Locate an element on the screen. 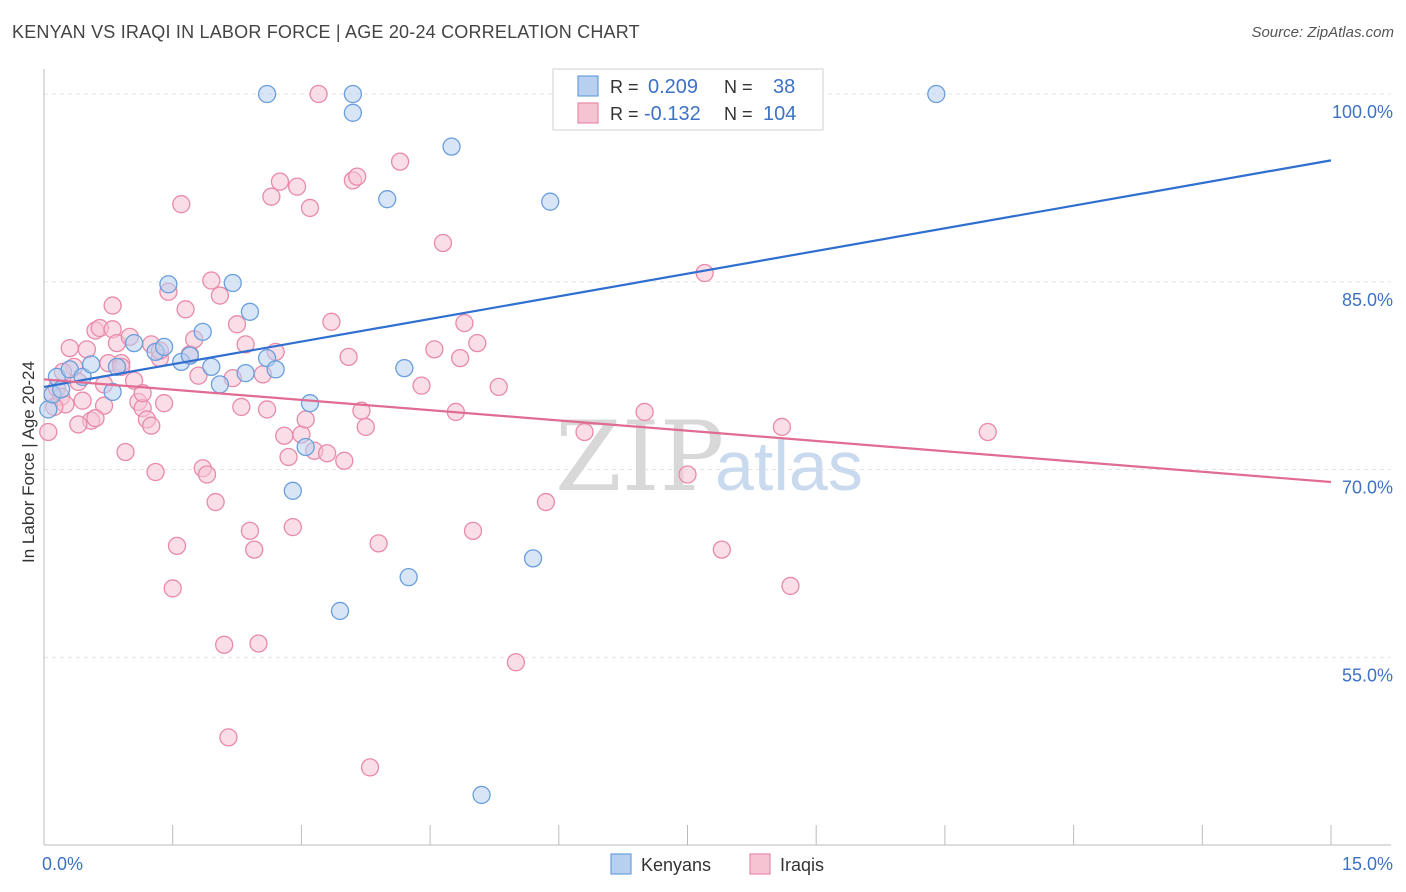  legend-swatch-kenyans is located at coordinates (588, 86).